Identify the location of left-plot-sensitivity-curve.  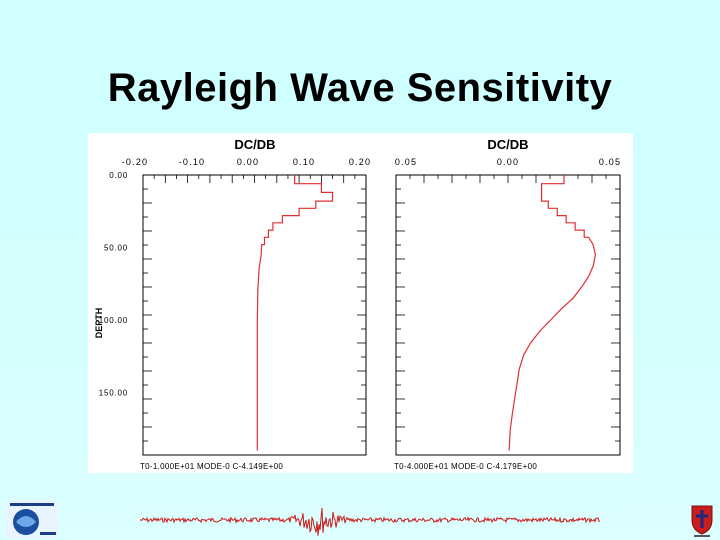
(295, 313).